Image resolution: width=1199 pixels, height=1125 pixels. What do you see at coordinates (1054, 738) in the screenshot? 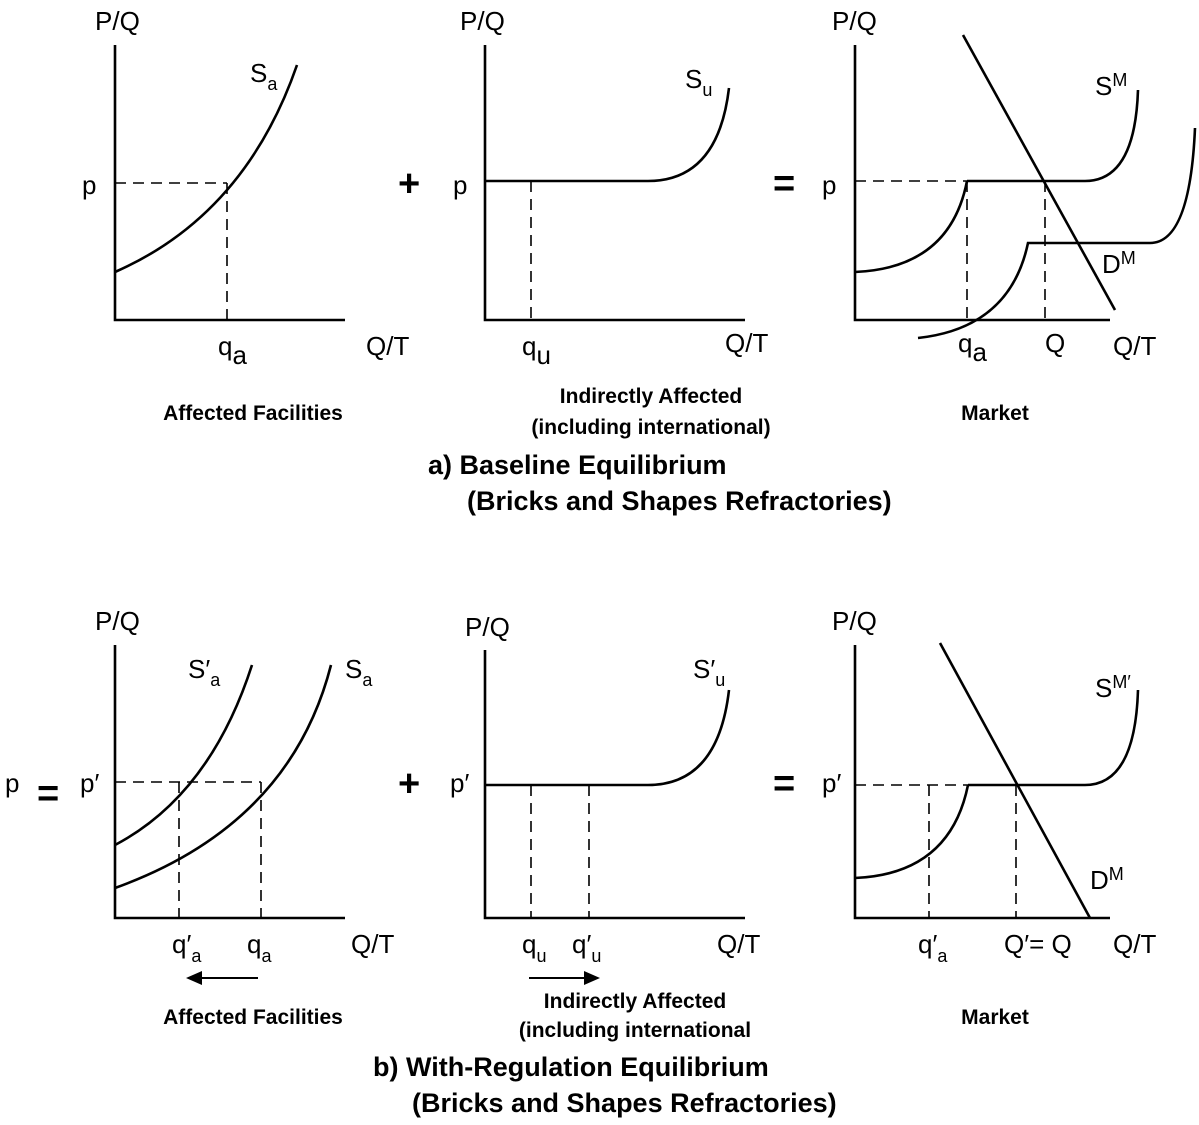
I see `market-supply-curve-sm-prime` at bounding box center [1054, 738].